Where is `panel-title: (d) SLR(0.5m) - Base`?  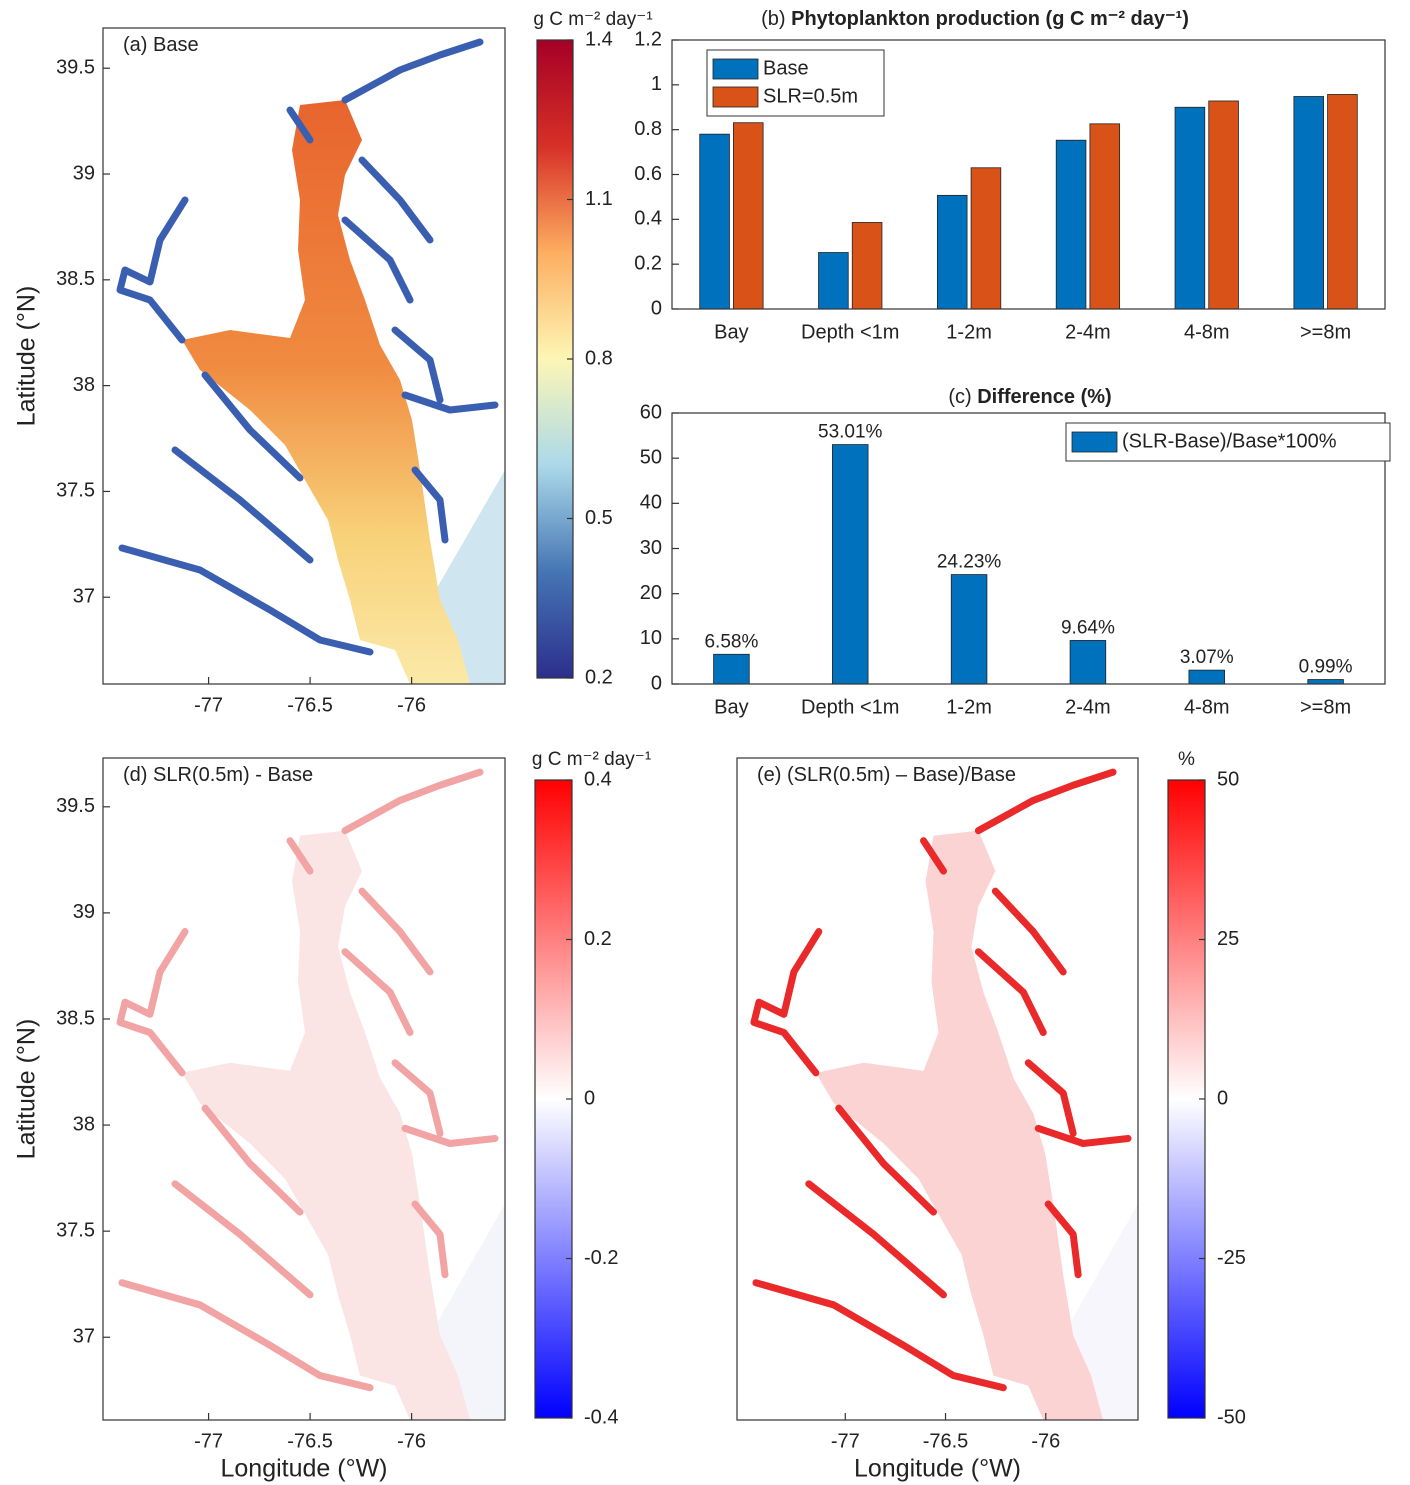
panel-title: (d) SLR(0.5m) - Base is located at coordinates (218, 775).